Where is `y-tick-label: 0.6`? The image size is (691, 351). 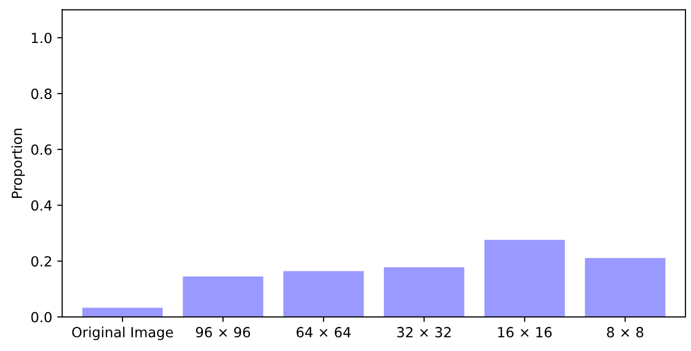 y-tick-label: 0.6 is located at coordinates (41, 149).